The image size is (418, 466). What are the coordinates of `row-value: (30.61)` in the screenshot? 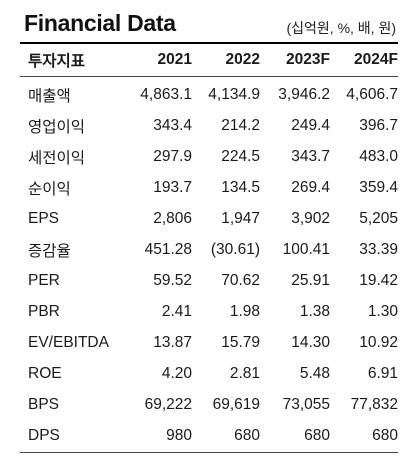 It's located at (235, 249).